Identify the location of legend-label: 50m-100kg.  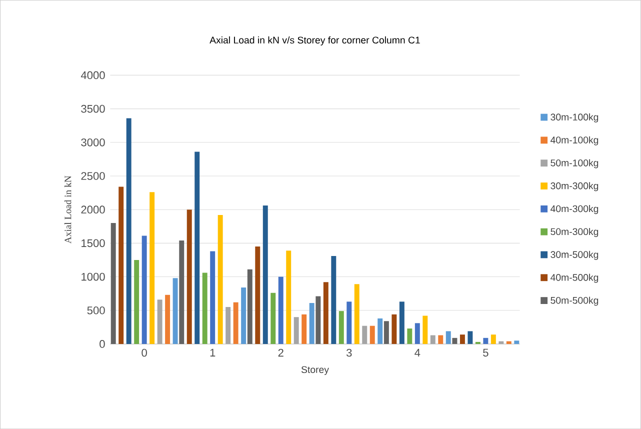
(574, 163).